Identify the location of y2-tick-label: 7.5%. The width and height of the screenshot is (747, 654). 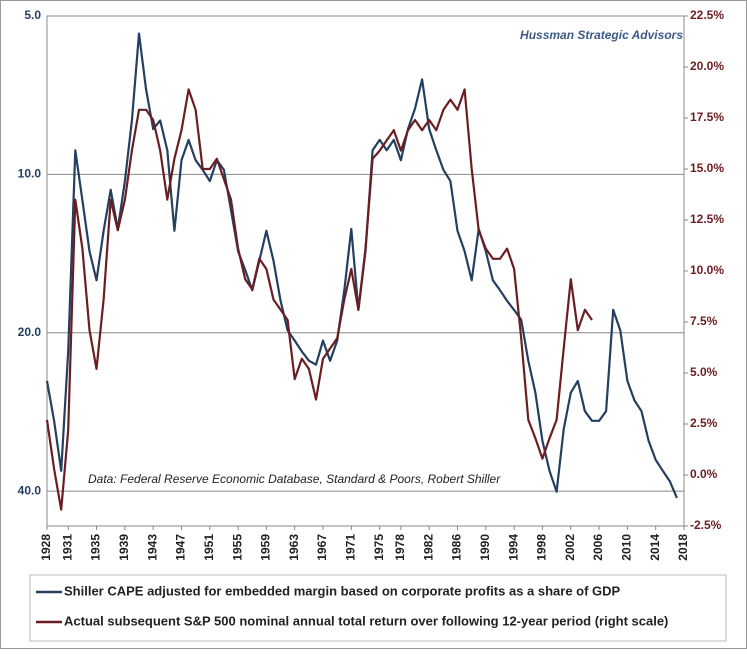
(704, 321).